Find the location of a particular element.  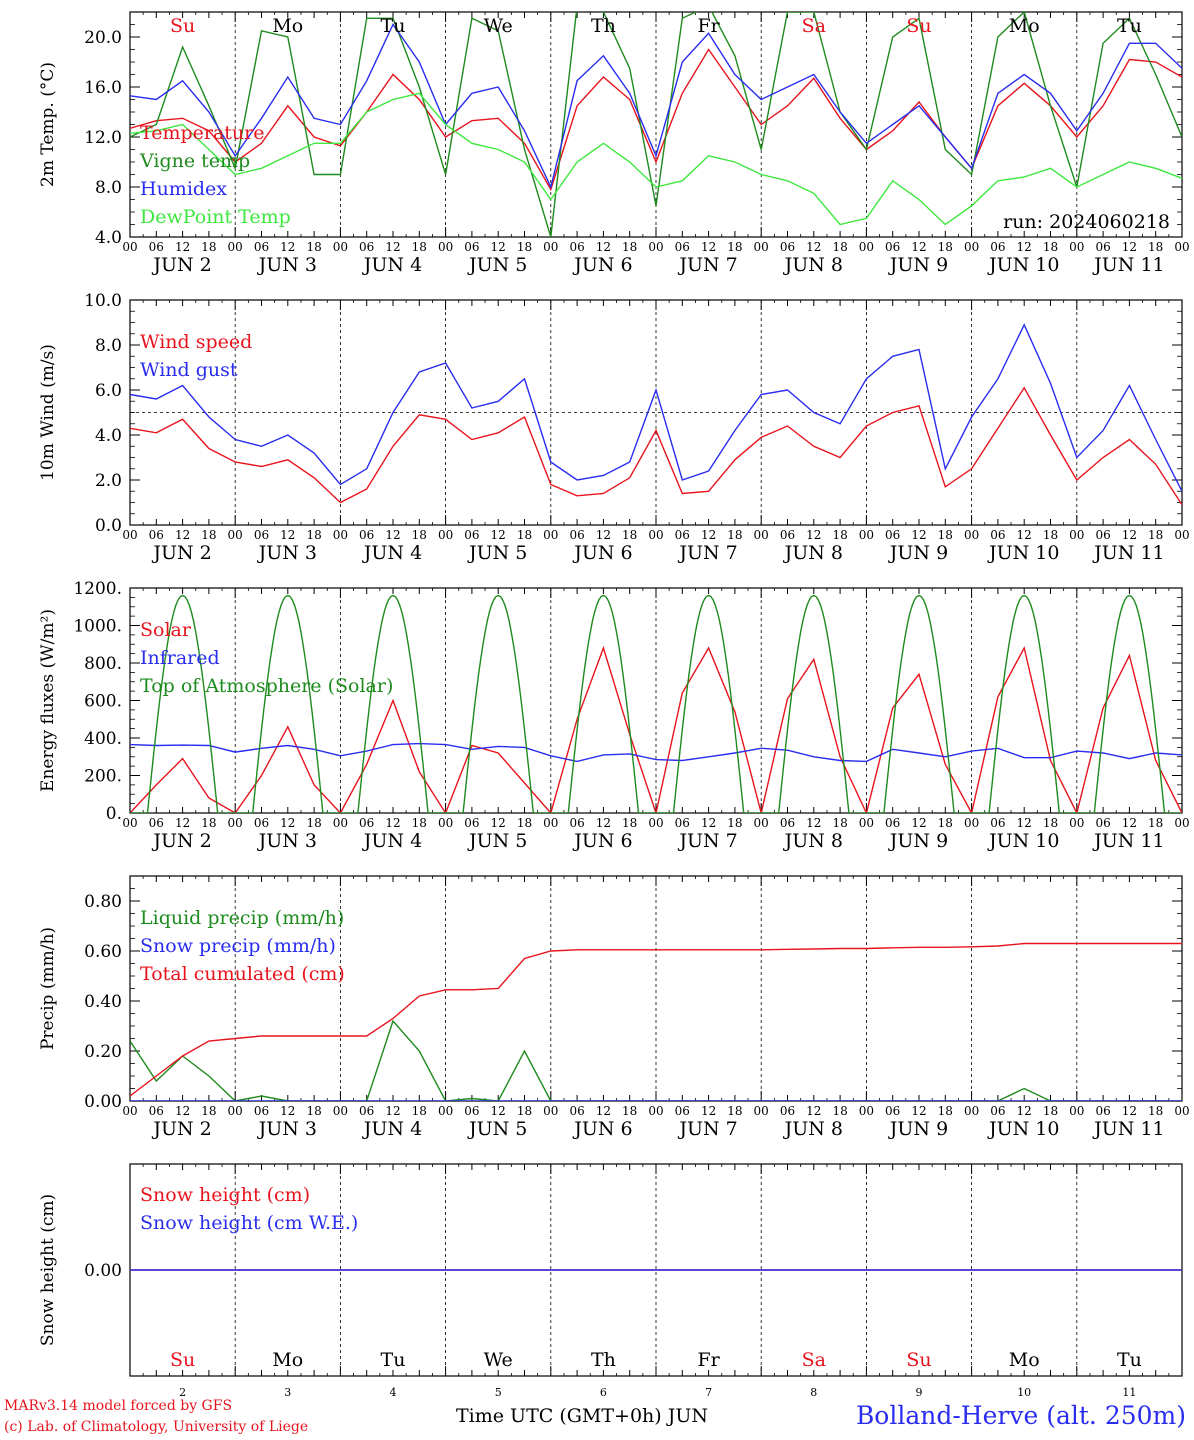

day-of-week-label: Mo is located at coordinates (287, 1360).